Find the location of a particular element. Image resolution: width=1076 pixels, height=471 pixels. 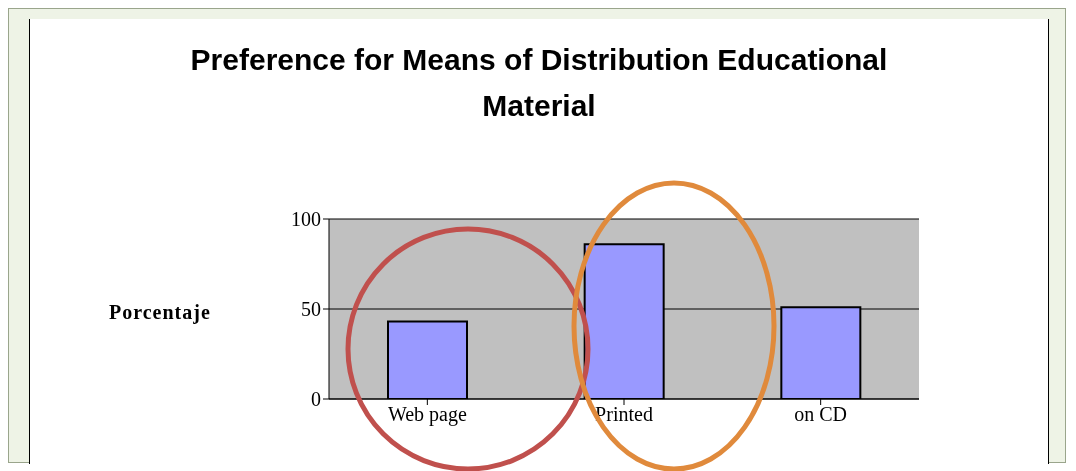

chart-title: Preference for Means of Distribution Educational Material is located at coordinates (539, 83).